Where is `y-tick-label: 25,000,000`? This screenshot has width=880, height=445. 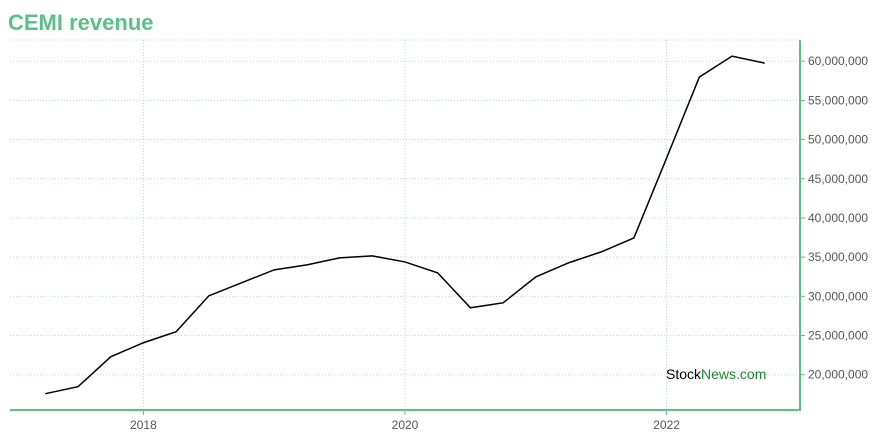 y-tick-label: 25,000,000 is located at coordinates (838, 336).